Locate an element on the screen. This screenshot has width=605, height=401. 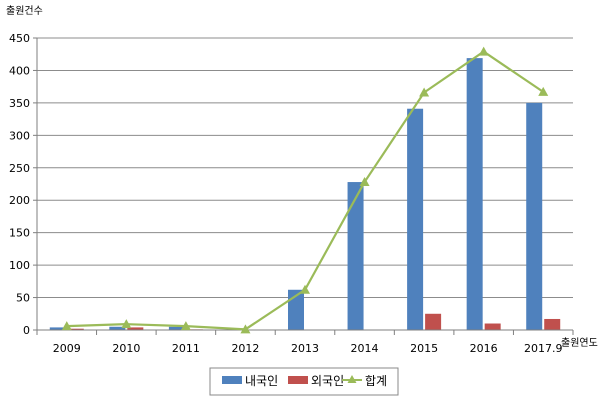
x-tick-label-3: 2012 is located at coordinates (245, 348).